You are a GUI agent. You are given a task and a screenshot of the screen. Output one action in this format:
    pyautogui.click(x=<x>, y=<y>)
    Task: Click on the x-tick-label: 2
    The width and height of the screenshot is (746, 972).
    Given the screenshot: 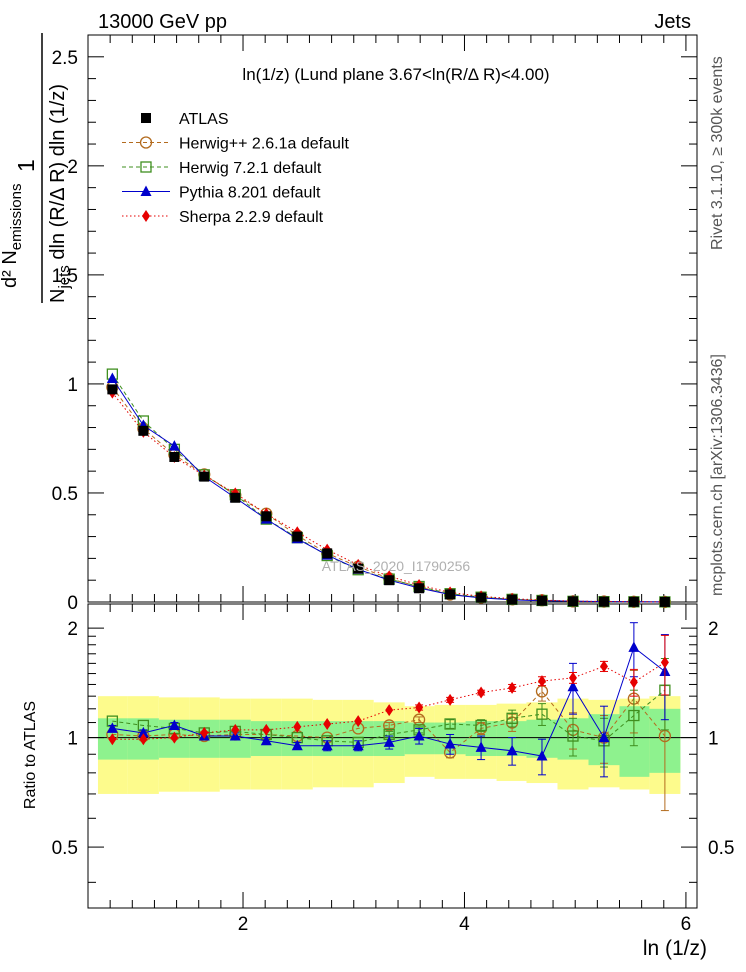 What is the action you would take?
    pyautogui.click(x=243, y=924)
    